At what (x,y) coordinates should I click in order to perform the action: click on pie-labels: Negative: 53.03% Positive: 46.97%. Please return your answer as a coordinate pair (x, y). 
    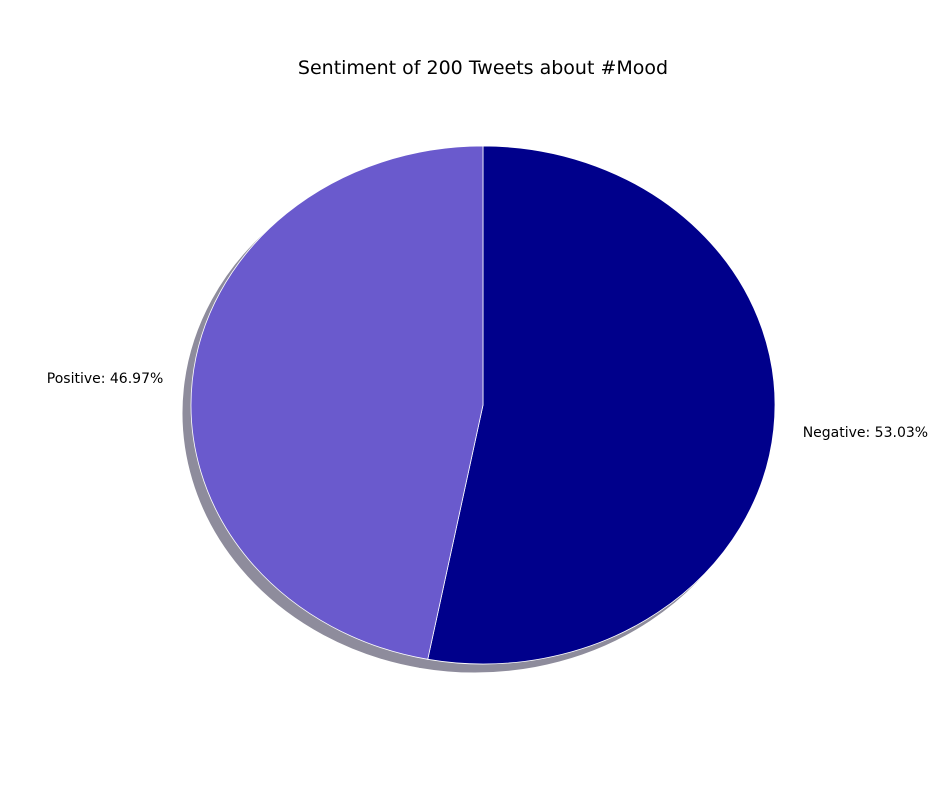
    Looking at the image, I should click on (487, 406).